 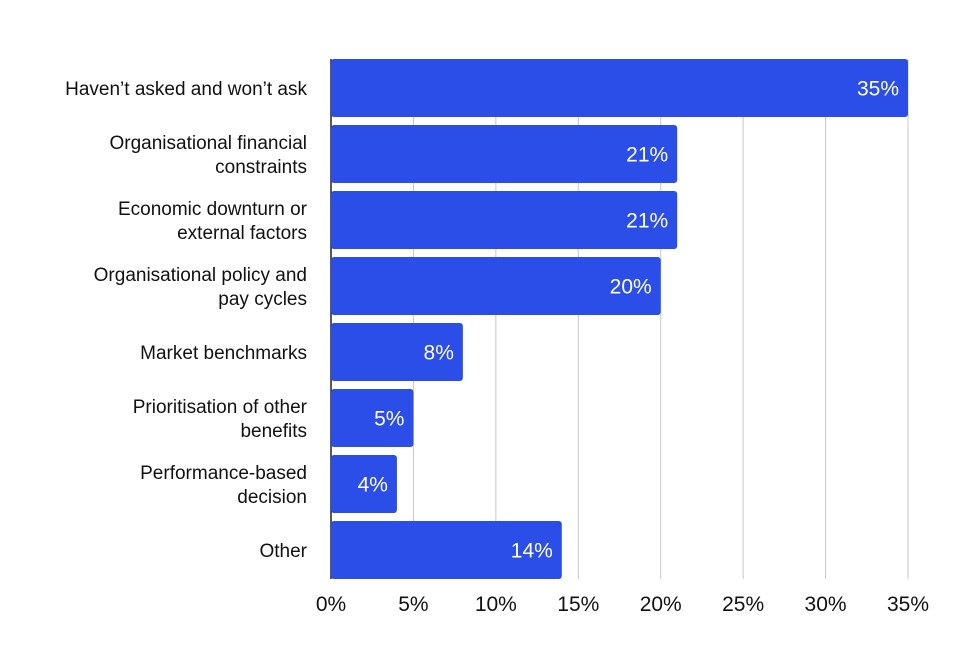 What do you see at coordinates (622, 604) in the screenshot?
I see `tick-layer: 0% 5% 10% 15% 20% 25% 30% 35%` at bounding box center [622, 604].